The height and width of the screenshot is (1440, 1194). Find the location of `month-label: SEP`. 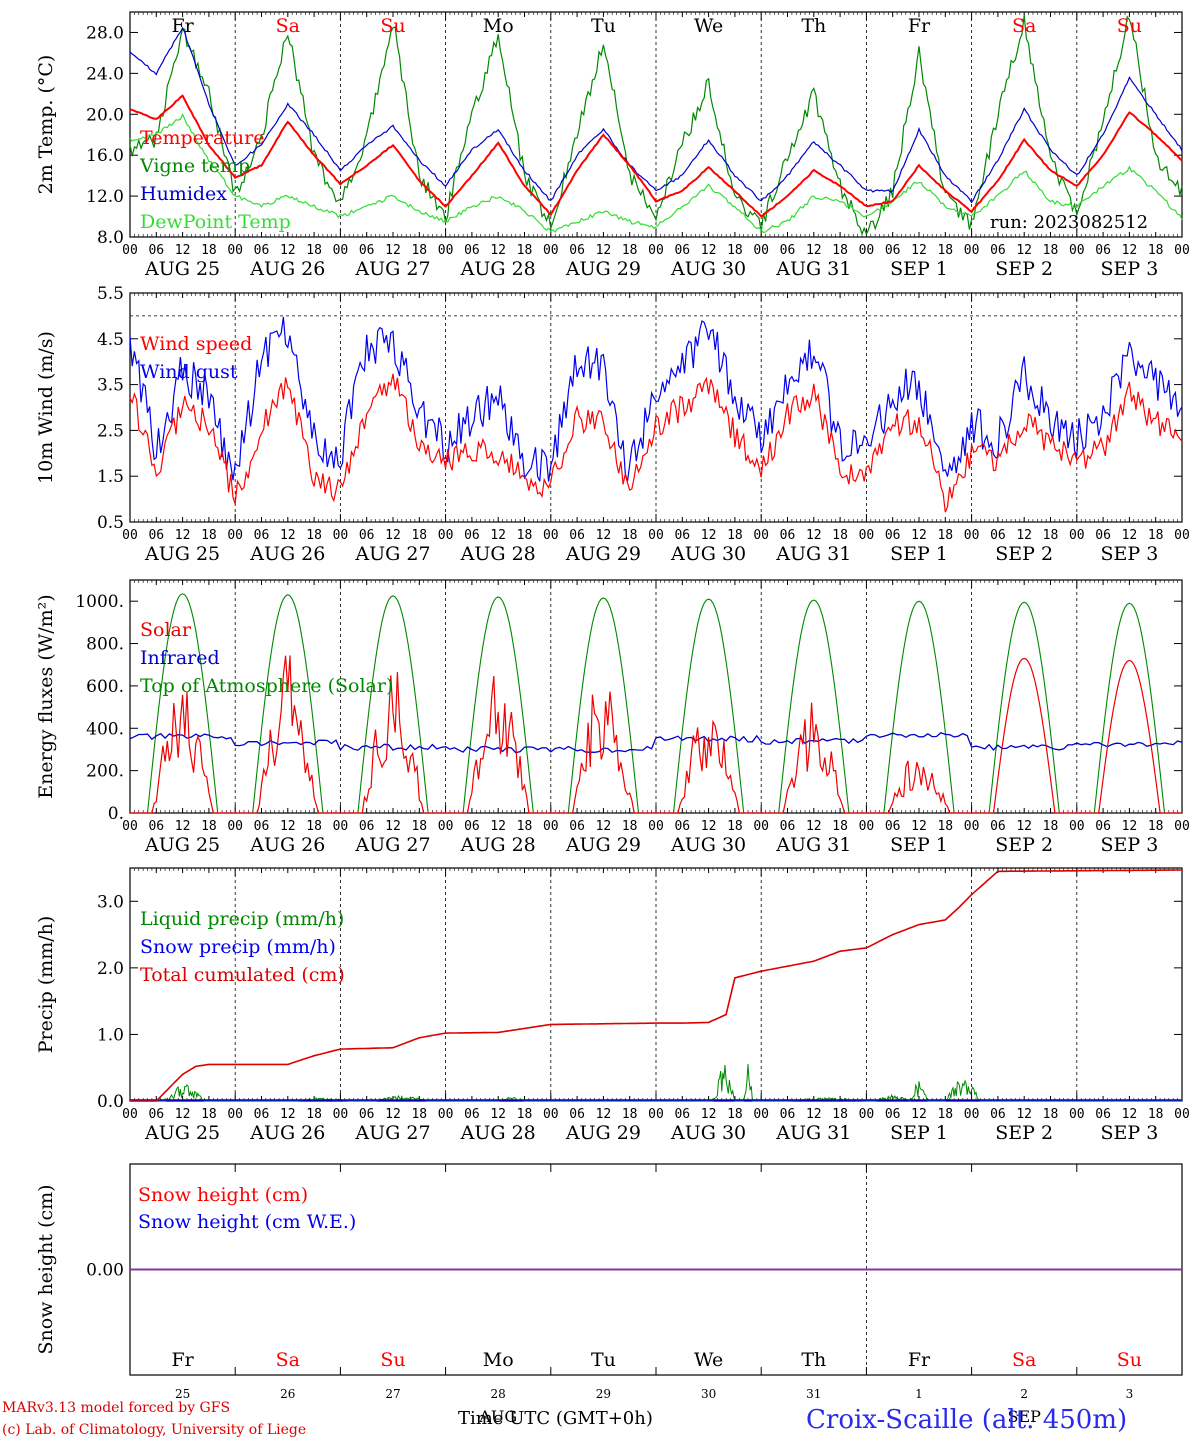

month-label: SEP is located at coordinates (1024, 1416).